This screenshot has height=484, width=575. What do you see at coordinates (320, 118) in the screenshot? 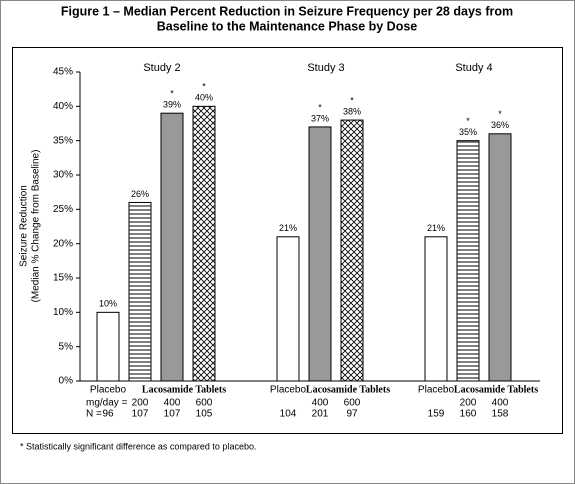
I see `value-label: 37%` at bounding box center [320, 118].